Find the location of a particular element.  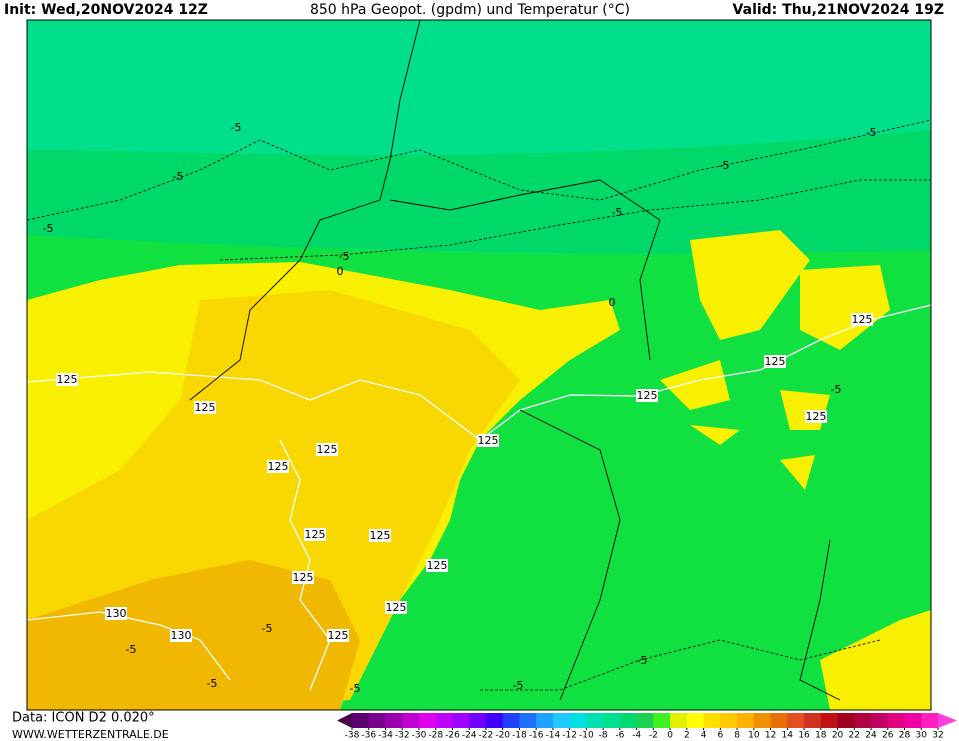

colorbar-label: 0 is located at coordinates (670, 736).